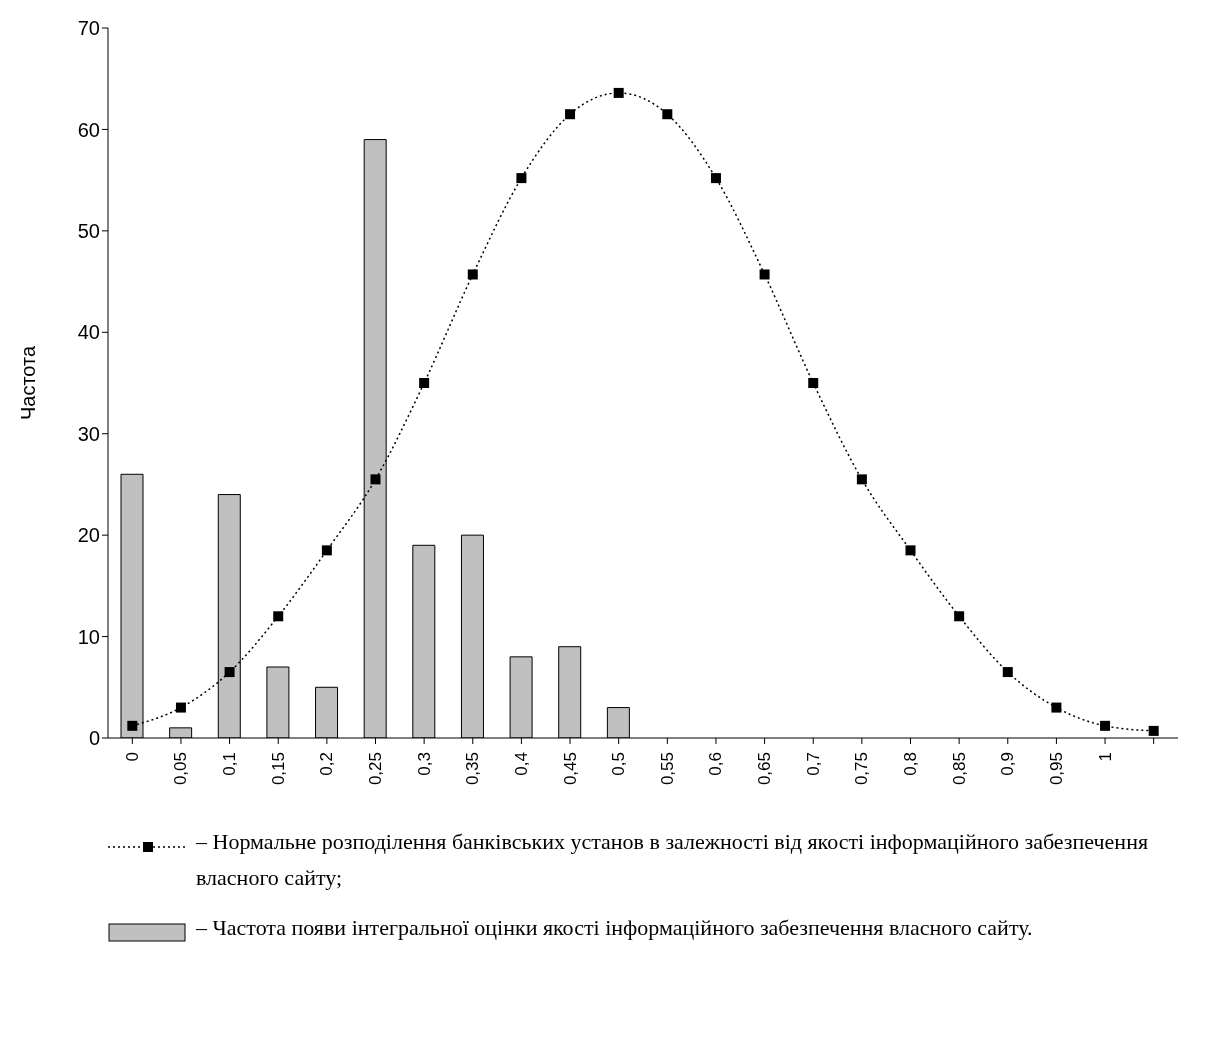 Image resolution: width=1216 pixels, height=1063 pixels. Describe the element at coordinates (28, 383) in the screenshot. I see `y-axis-title: Частота` at that location.